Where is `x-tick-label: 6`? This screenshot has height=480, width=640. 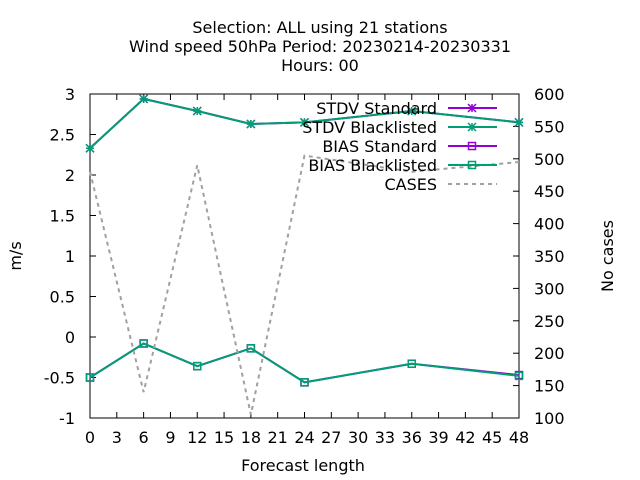 x-tick-label: 6 is located at coordinates (144, 437).